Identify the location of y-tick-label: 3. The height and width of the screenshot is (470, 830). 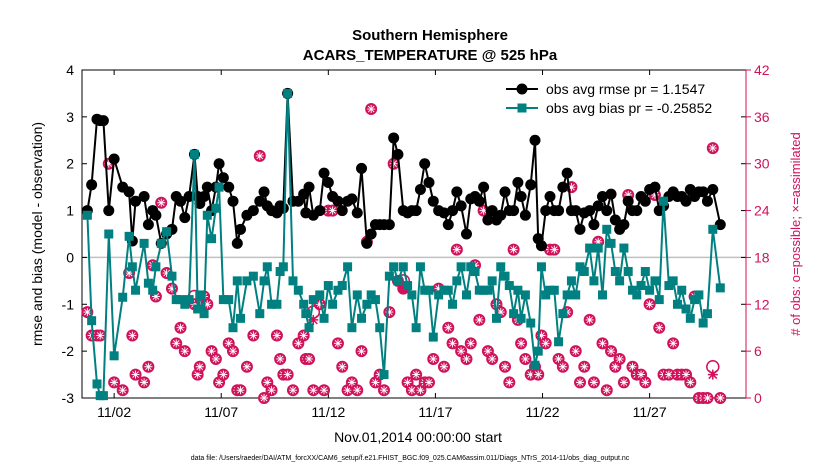
(70, 117).